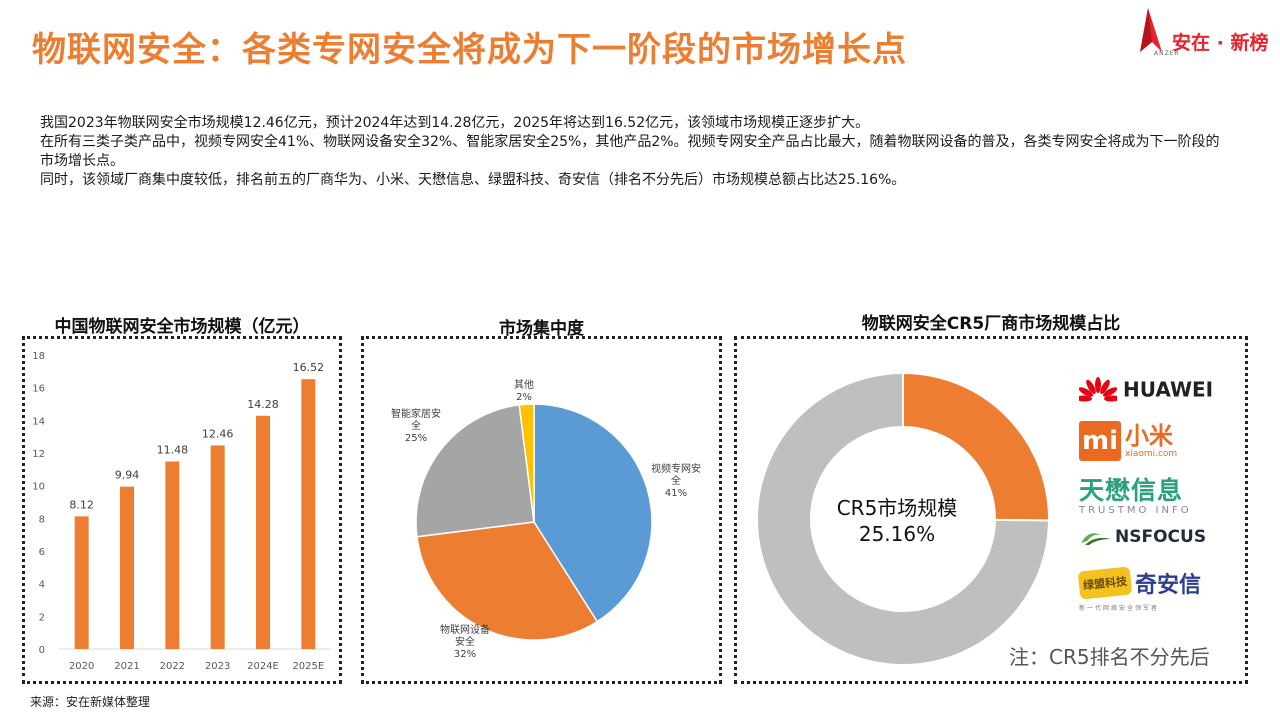  What do you see at coordinates (38, 487) in the screenshot?
I see `y-tick-label: 10` at bounding box center [38, 487].